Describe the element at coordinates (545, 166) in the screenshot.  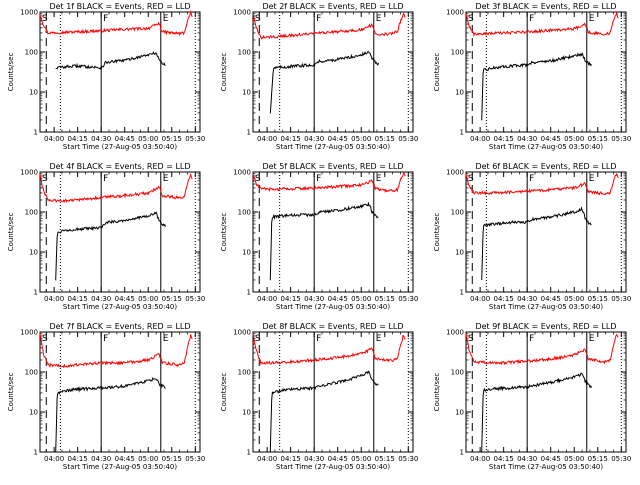
I see `chart-title: Det 6f BLACK = Events, RED = LLD` at that location.